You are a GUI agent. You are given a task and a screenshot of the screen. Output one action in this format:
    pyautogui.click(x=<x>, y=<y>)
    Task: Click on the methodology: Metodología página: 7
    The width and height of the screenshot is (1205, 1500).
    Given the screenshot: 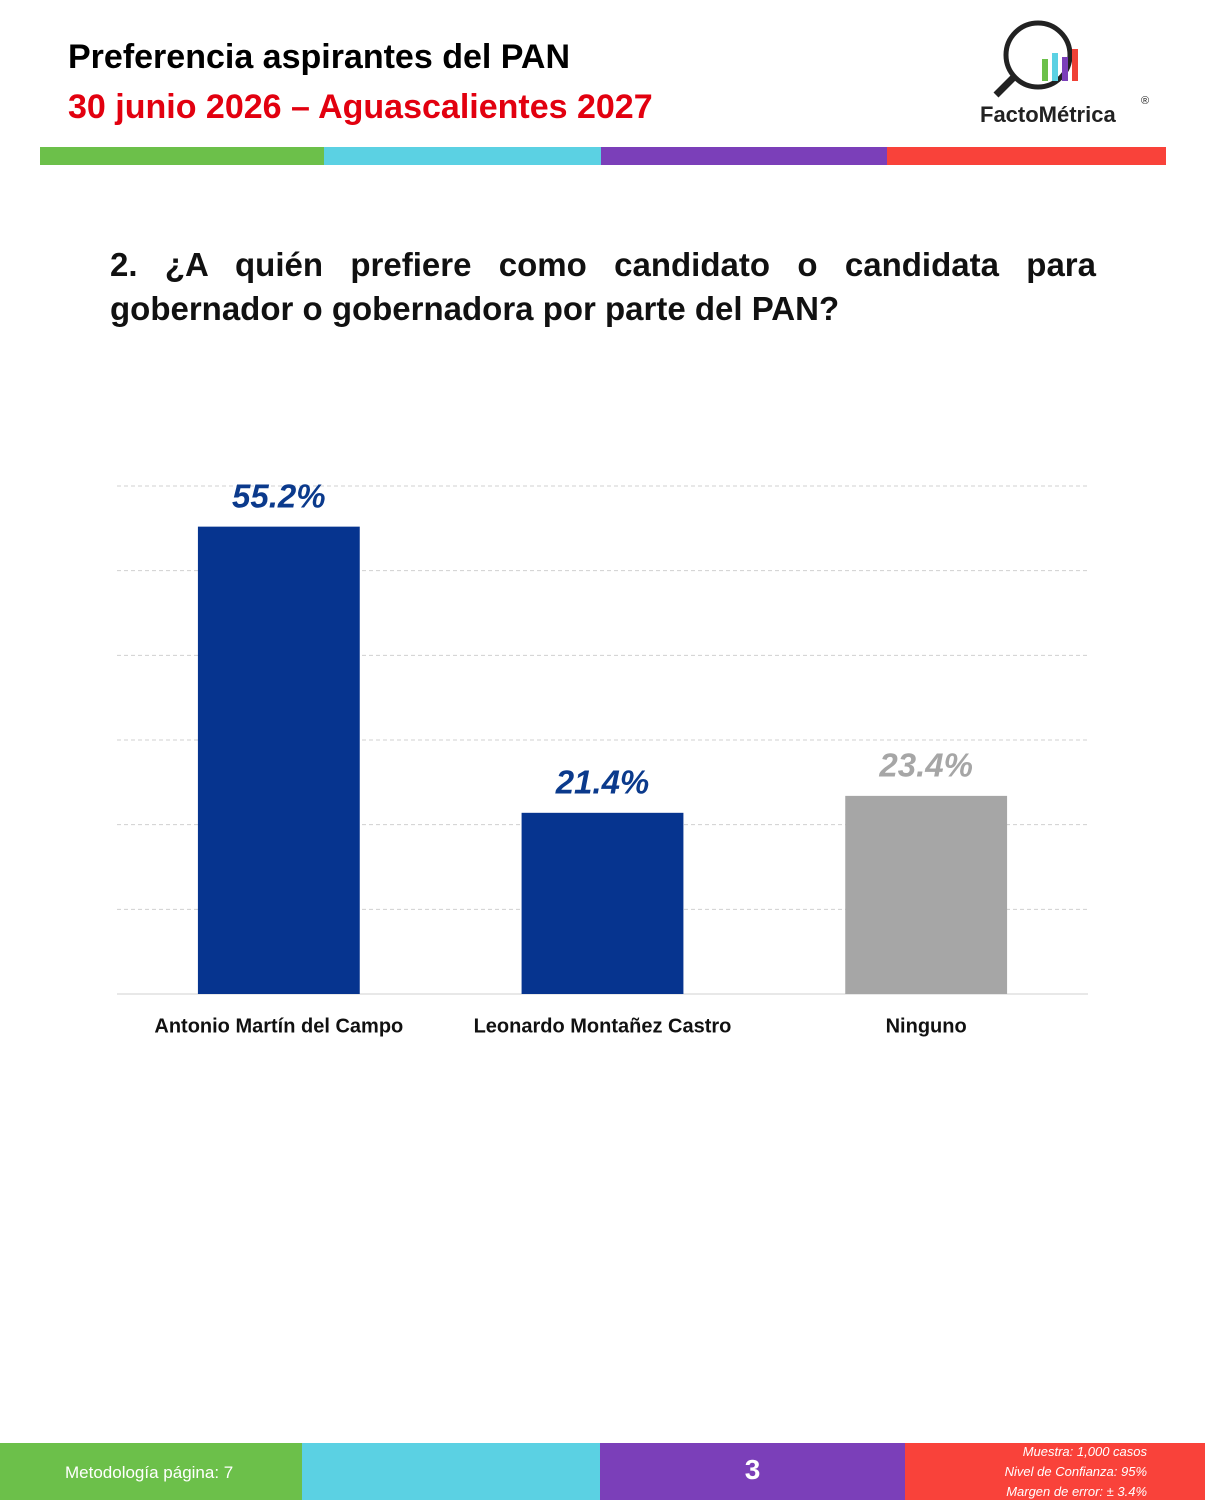 What is the action you would take?
    pyautogui.click(x=149, y=1472)
    